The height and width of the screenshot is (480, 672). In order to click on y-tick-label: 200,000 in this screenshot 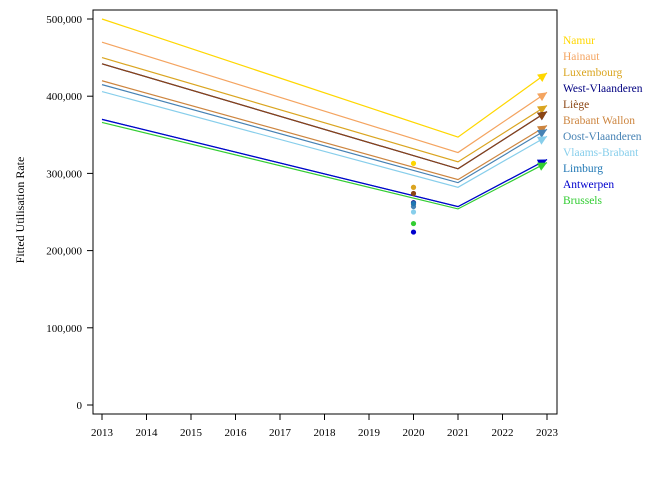, I will do `click(64, 252)`.